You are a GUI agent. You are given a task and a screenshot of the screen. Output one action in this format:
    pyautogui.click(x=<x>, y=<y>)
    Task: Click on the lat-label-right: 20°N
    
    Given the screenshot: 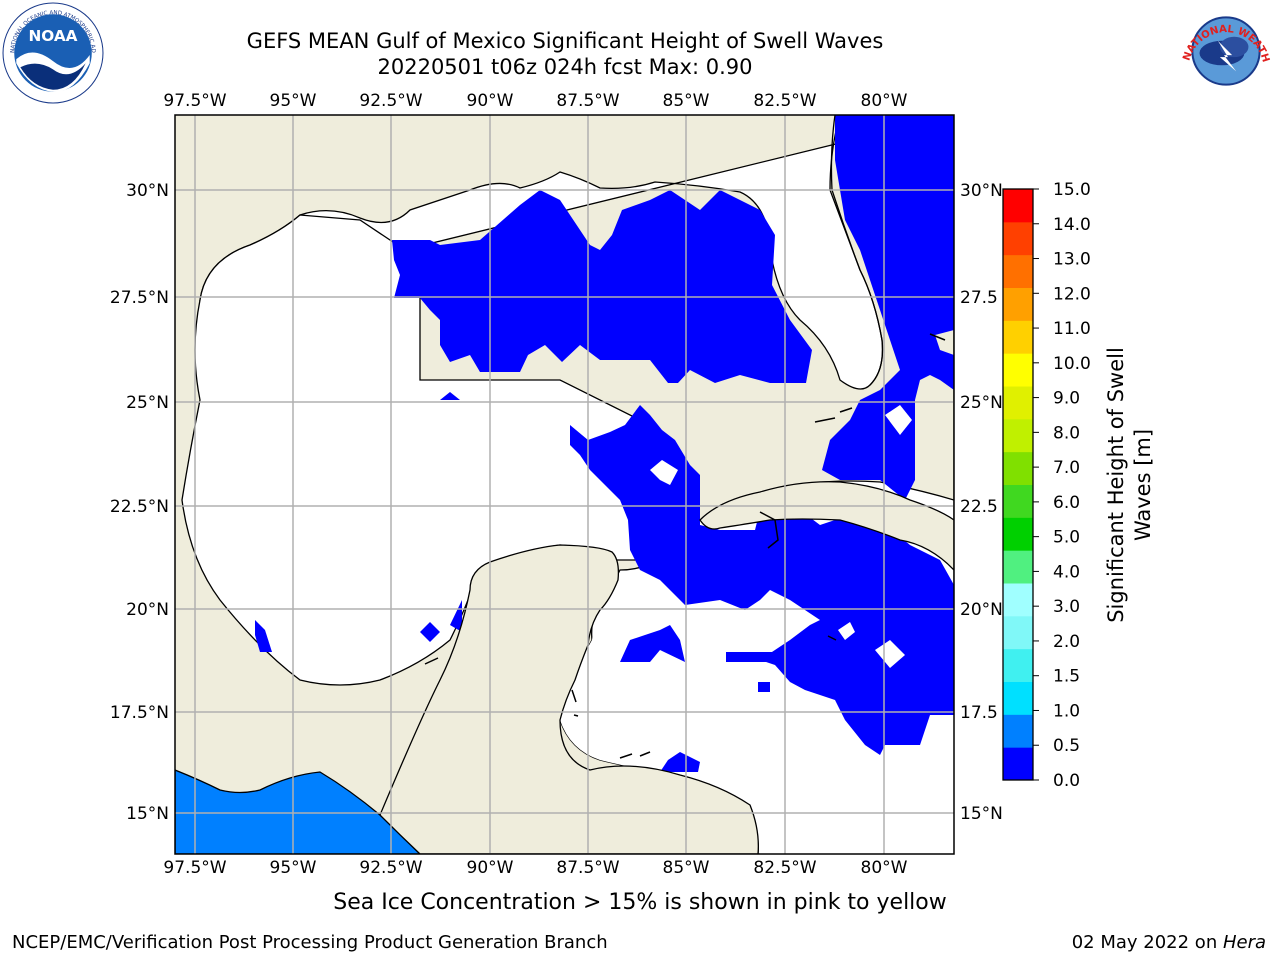 What is the action you would take?
    pyautogui.click(x=981, y=610)
    